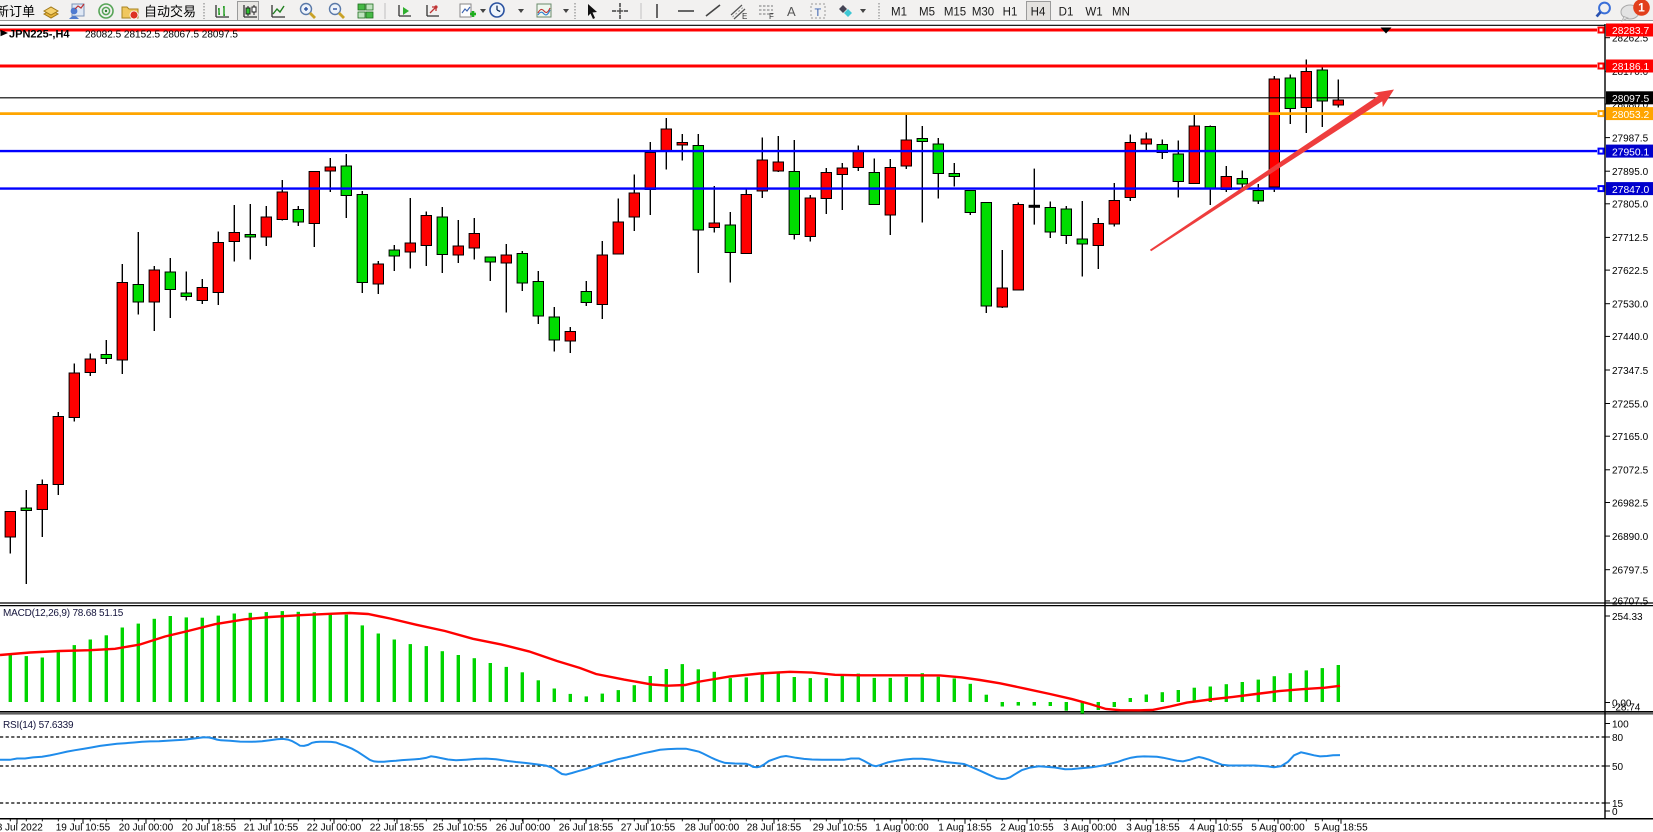  I want to click on svg-text: 28283.7, so click(1630, 31).